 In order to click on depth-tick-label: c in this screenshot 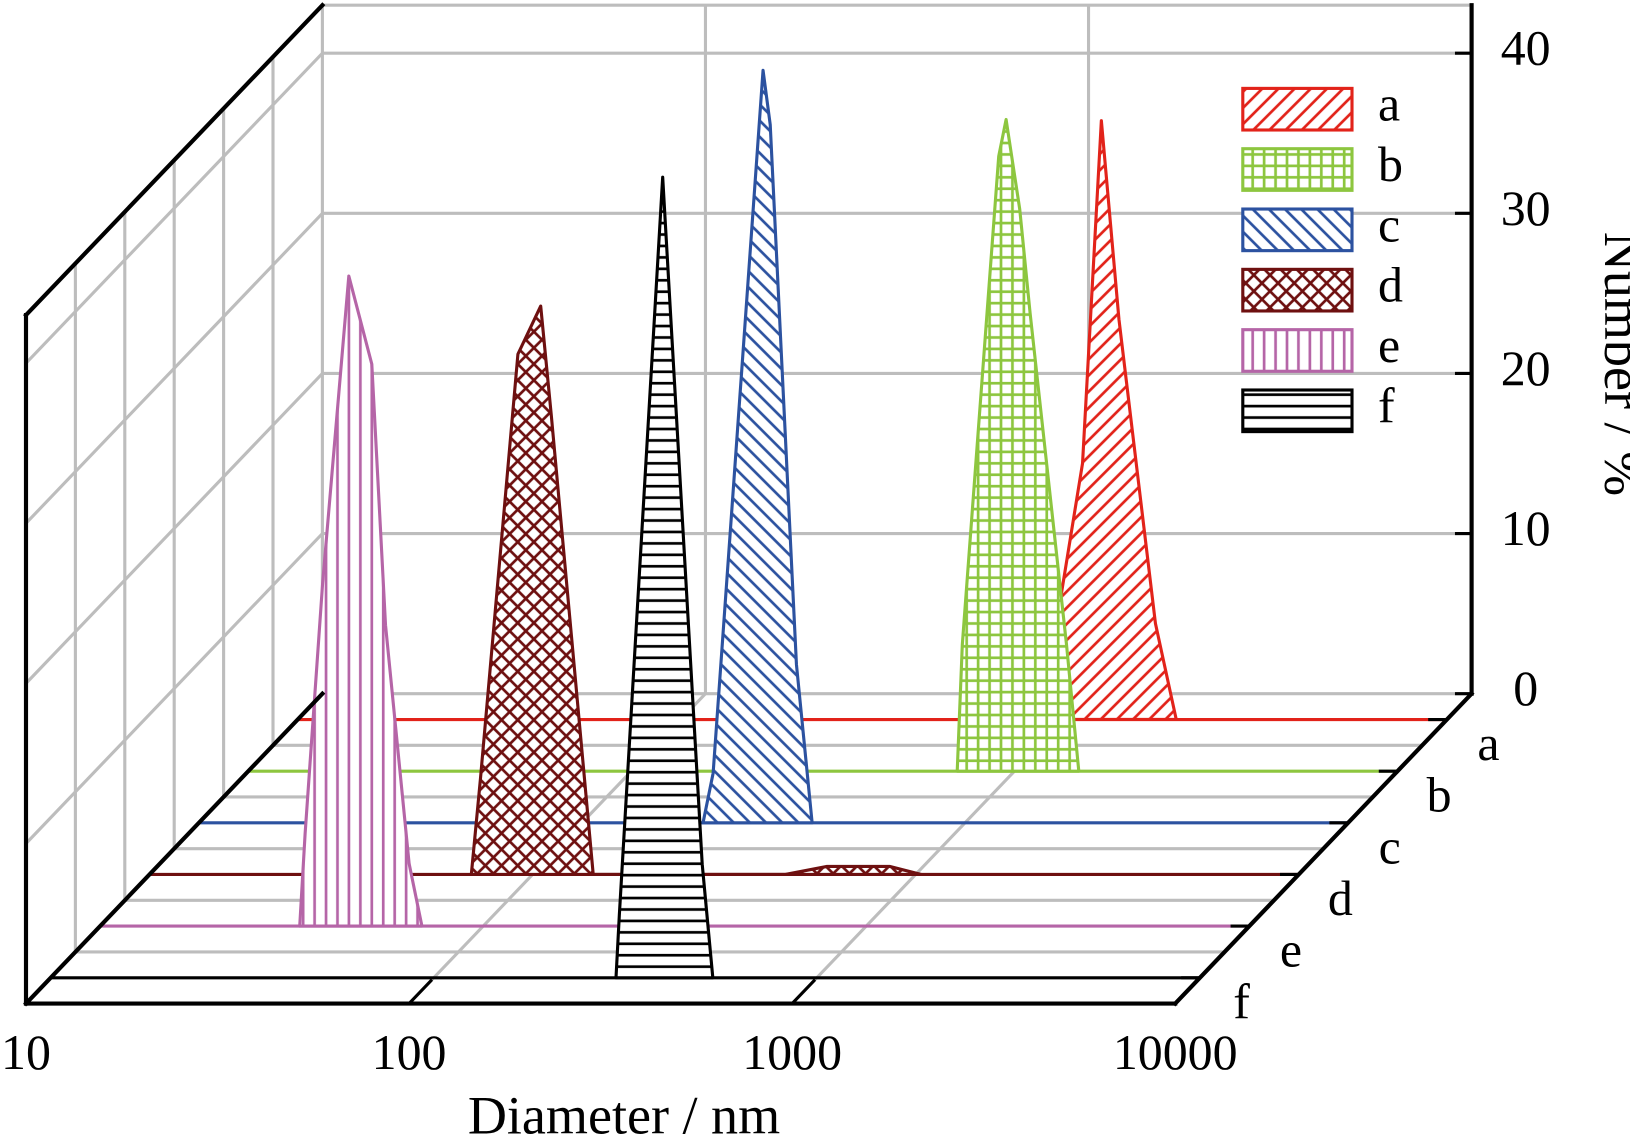, I will do `click(1390, 846)`.